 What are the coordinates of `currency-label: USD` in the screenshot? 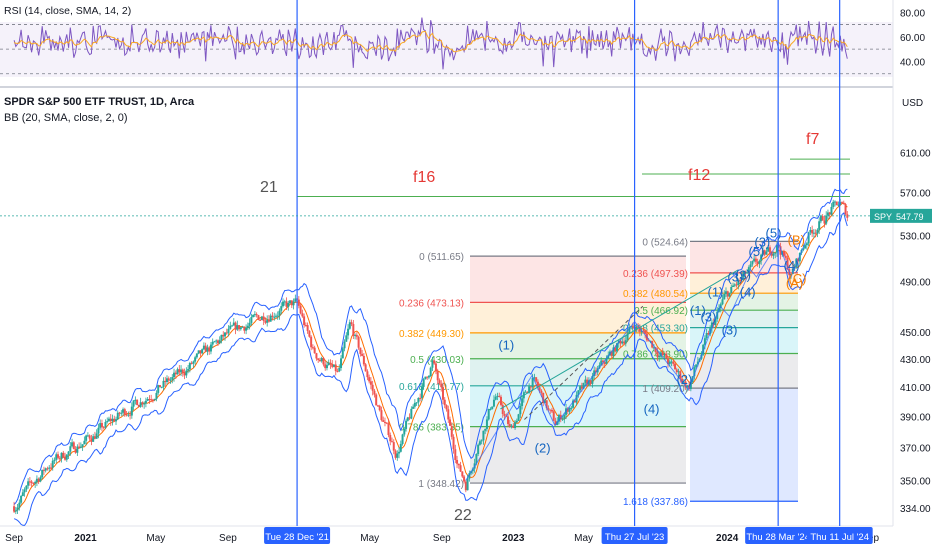 It's located at (912, 103).